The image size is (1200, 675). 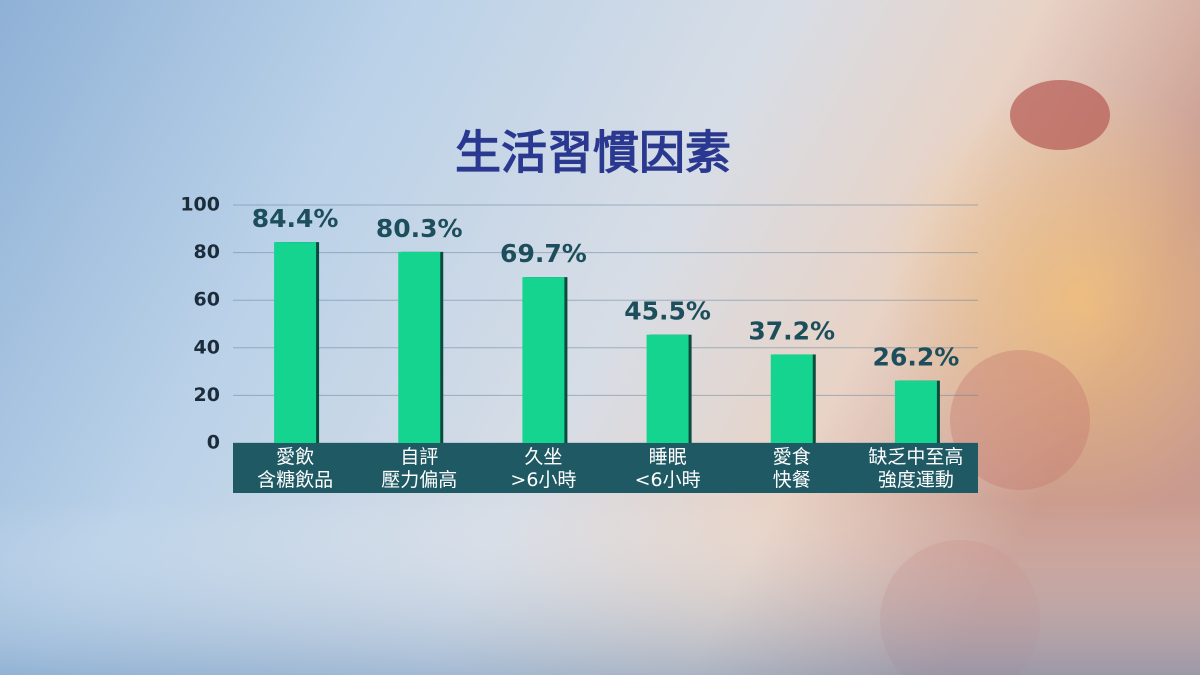 What do you see at coordinates (667, 311) in the screenshot?
I see `value-label: 45.5%` at bounding box center [667, 311].